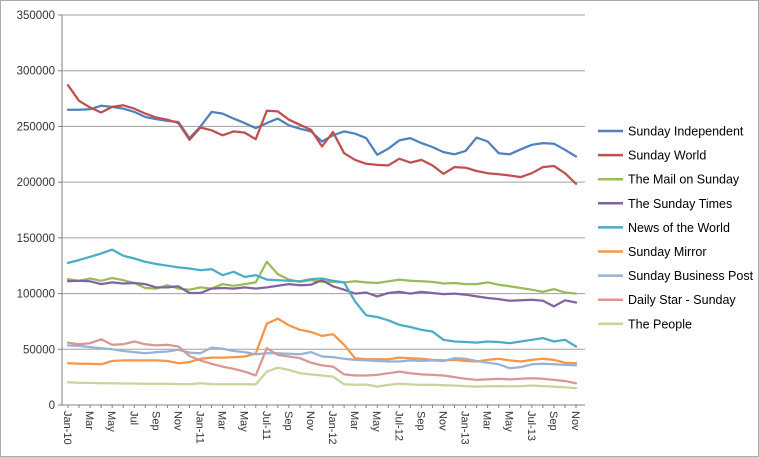  Describe the element at coordinates (680, 204) in the screenshot. I see `legend-label-the-sunday-times: The Sunday Times` at that location.